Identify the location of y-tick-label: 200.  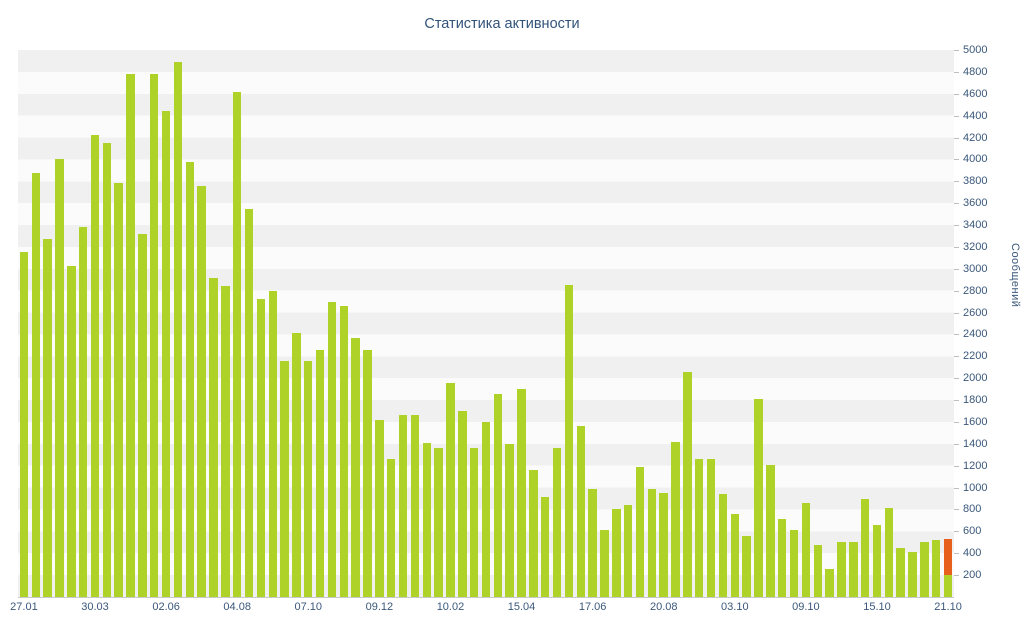
(967, 575).